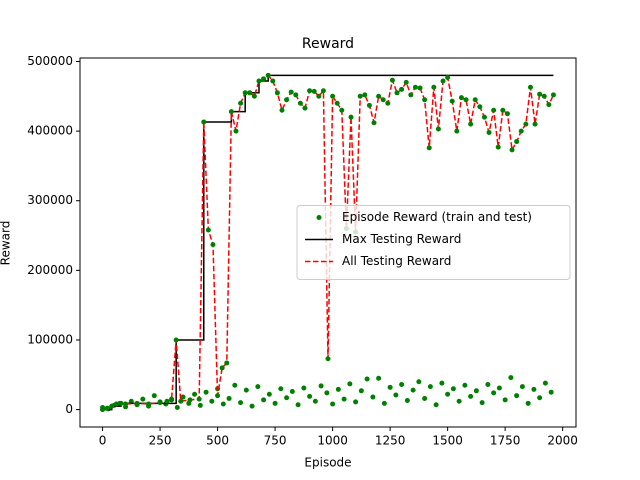 The image size is (640, 480). Describe the element at coordinates (50, 270) in the screenshot. I see `y-tick-label: 200000` at that location.